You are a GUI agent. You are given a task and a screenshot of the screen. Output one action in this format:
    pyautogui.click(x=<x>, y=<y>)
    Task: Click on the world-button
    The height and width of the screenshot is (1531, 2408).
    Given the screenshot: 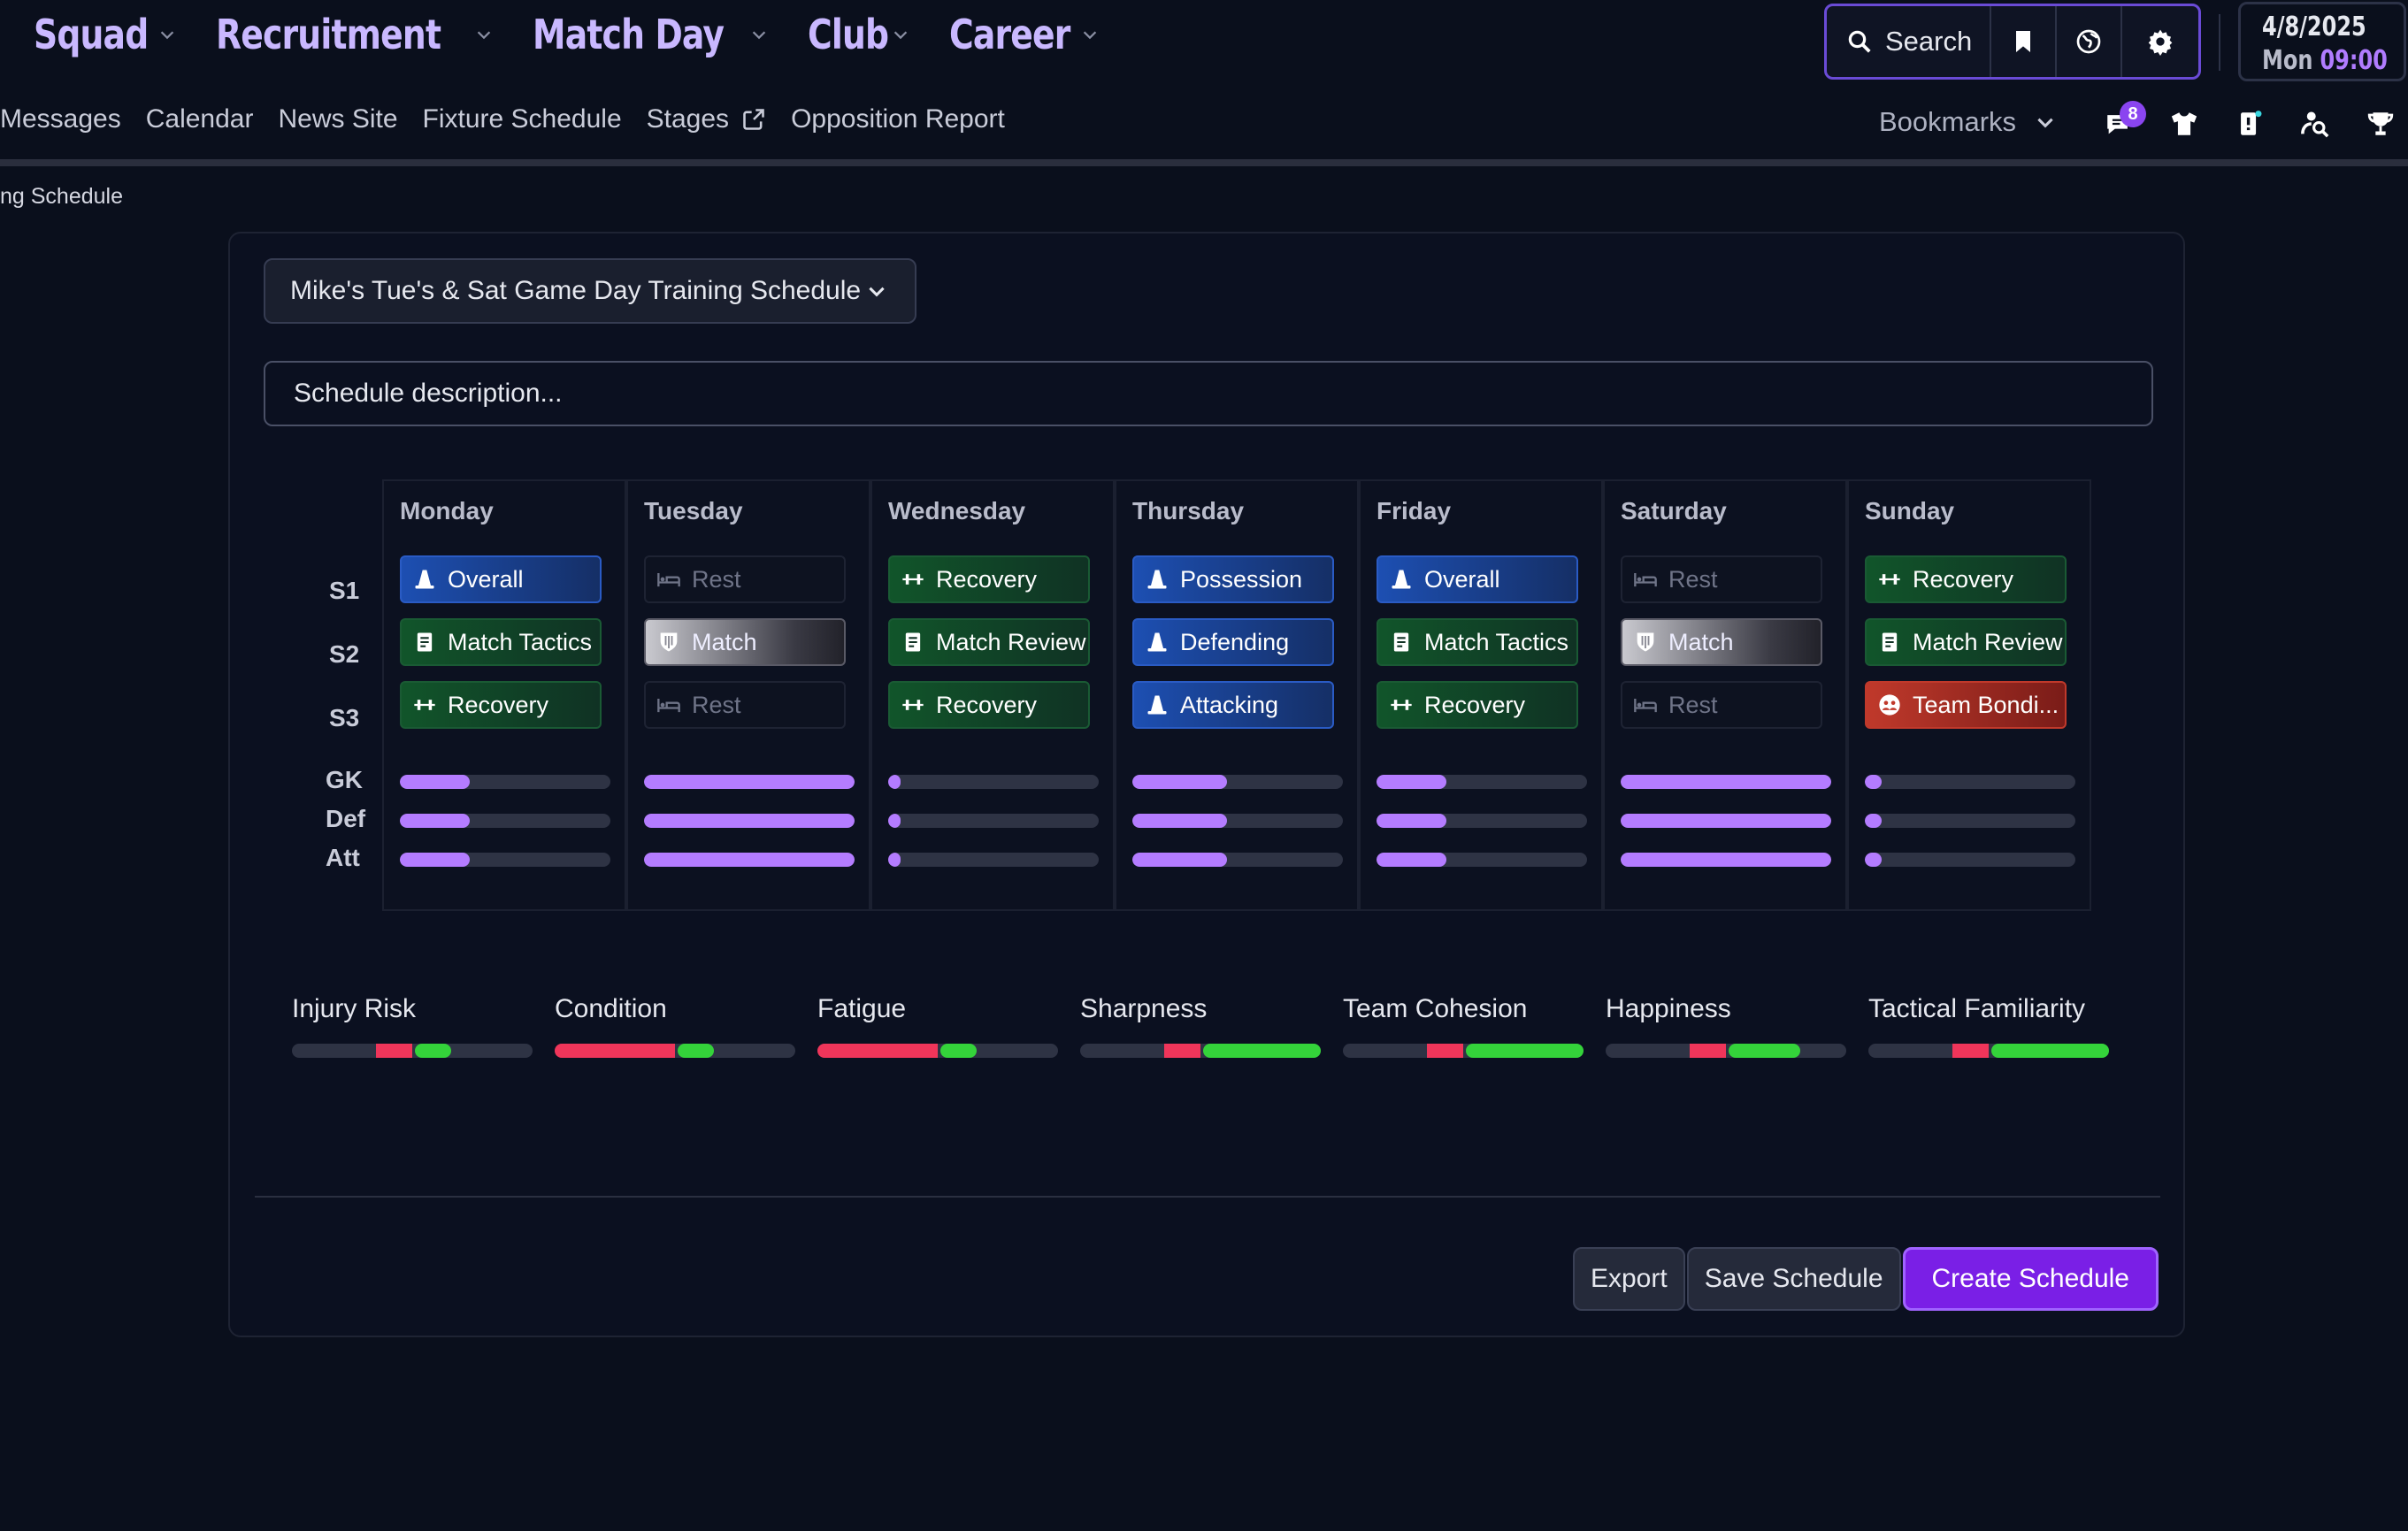 What is the action you would take?
    pyautogui.click(x=2090, y=42)
    